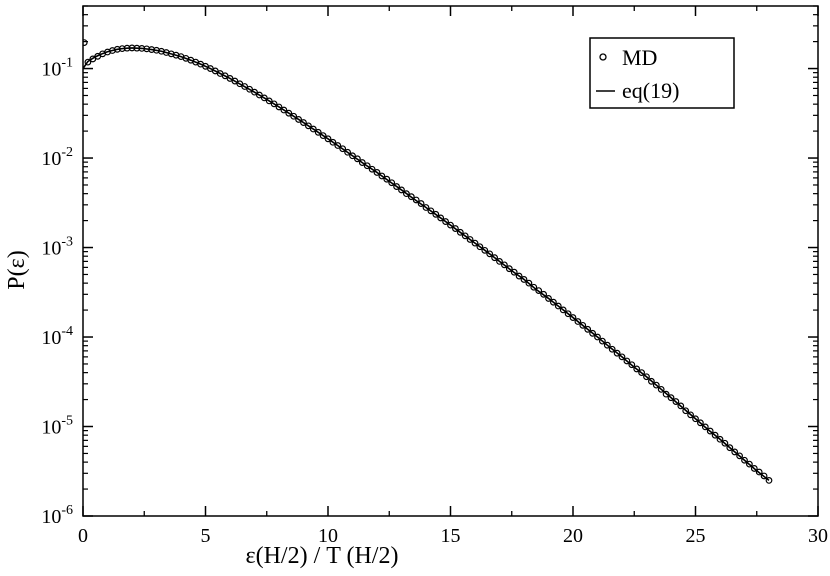  What do you see at coordinates (573, 536) in the screenshot?
I see `x-tick-label: 20` at bounding box center [573, 536].